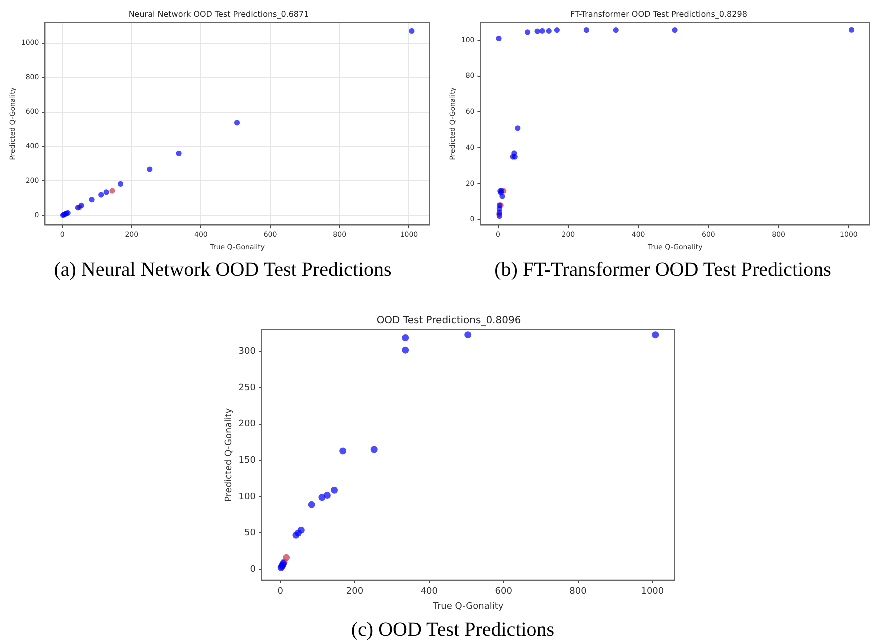  What do you see at coordinates (659, 14) in the screenshot?
I see `chart-title: FT-Transformer OOD Test Predictions_0.8298` at bounding box center [659, 14].